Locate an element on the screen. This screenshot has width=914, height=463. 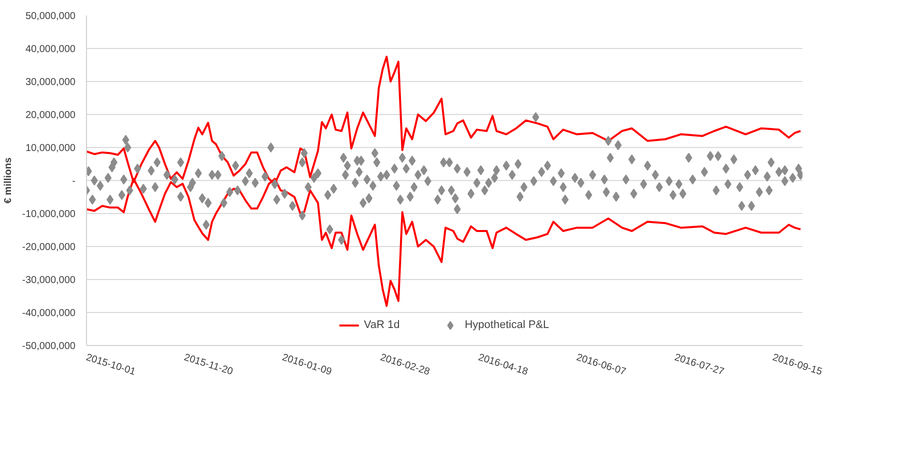
y-tick-label: -20,000,000 is located at coordinates (49, 247).